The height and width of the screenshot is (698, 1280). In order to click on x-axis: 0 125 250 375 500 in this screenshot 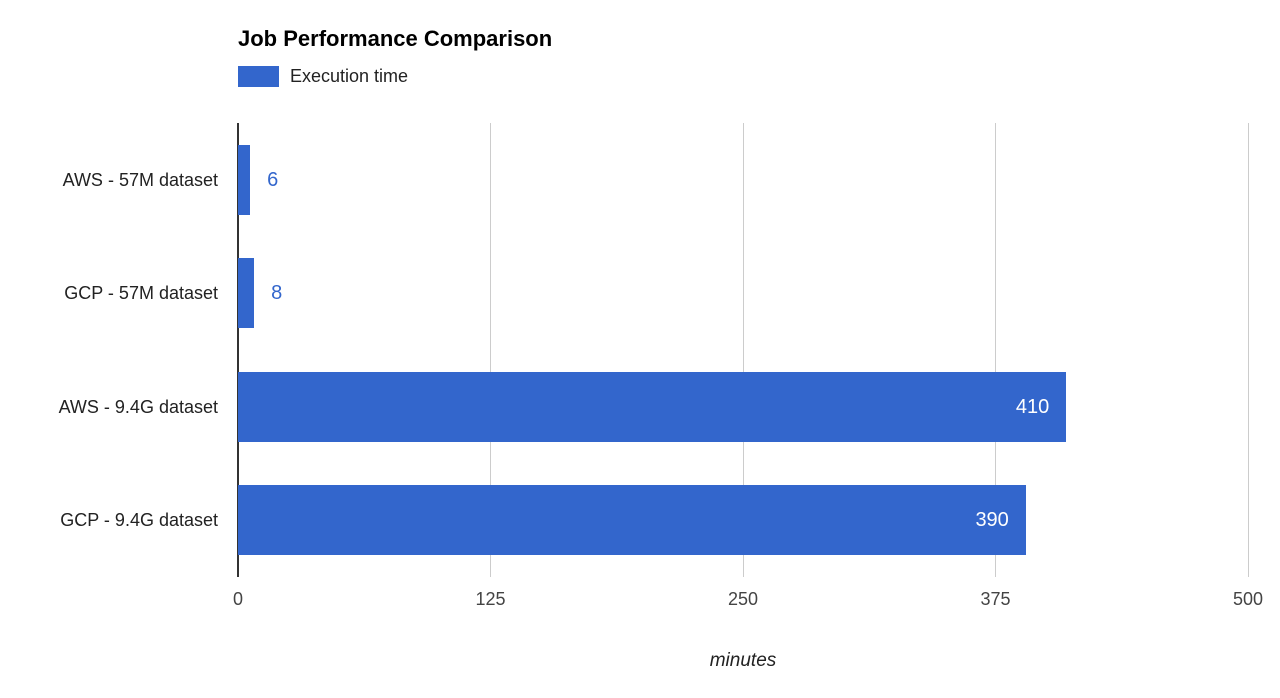, I will do `click(748, 599)`.